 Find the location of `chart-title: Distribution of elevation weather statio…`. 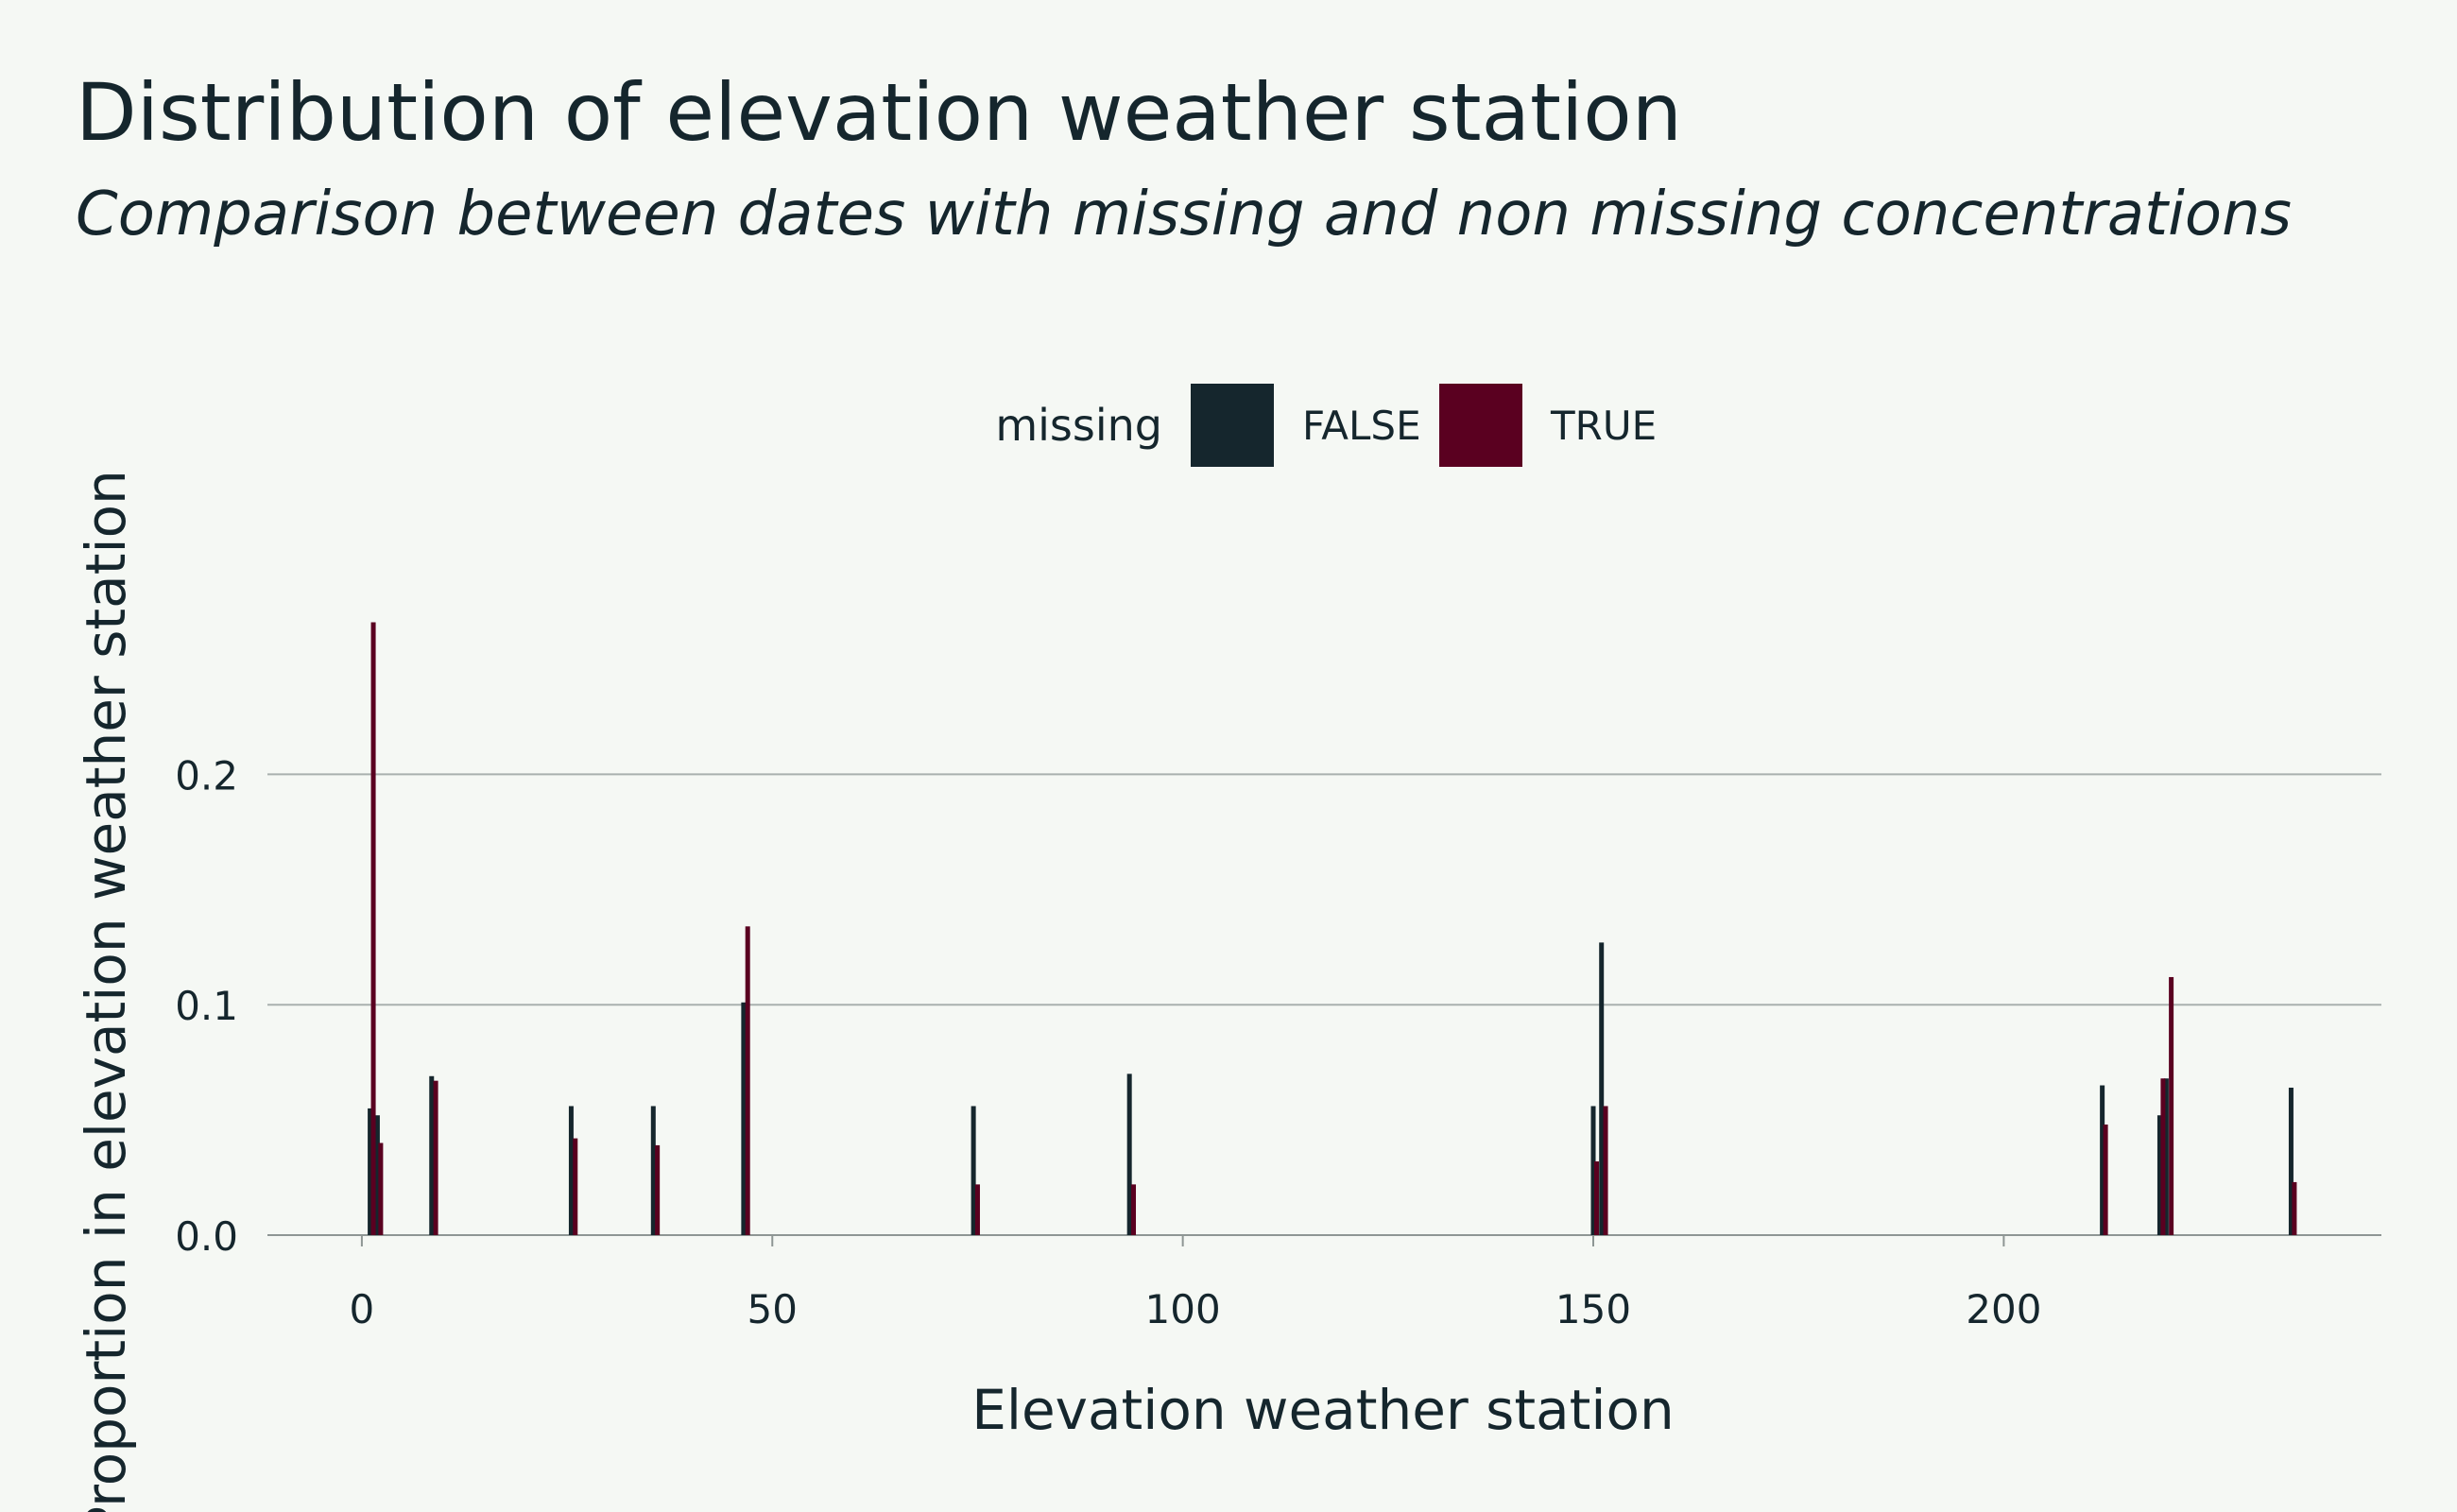

chart-title: Distribution of elevation weather statio… is located at coordinates (879, 112).